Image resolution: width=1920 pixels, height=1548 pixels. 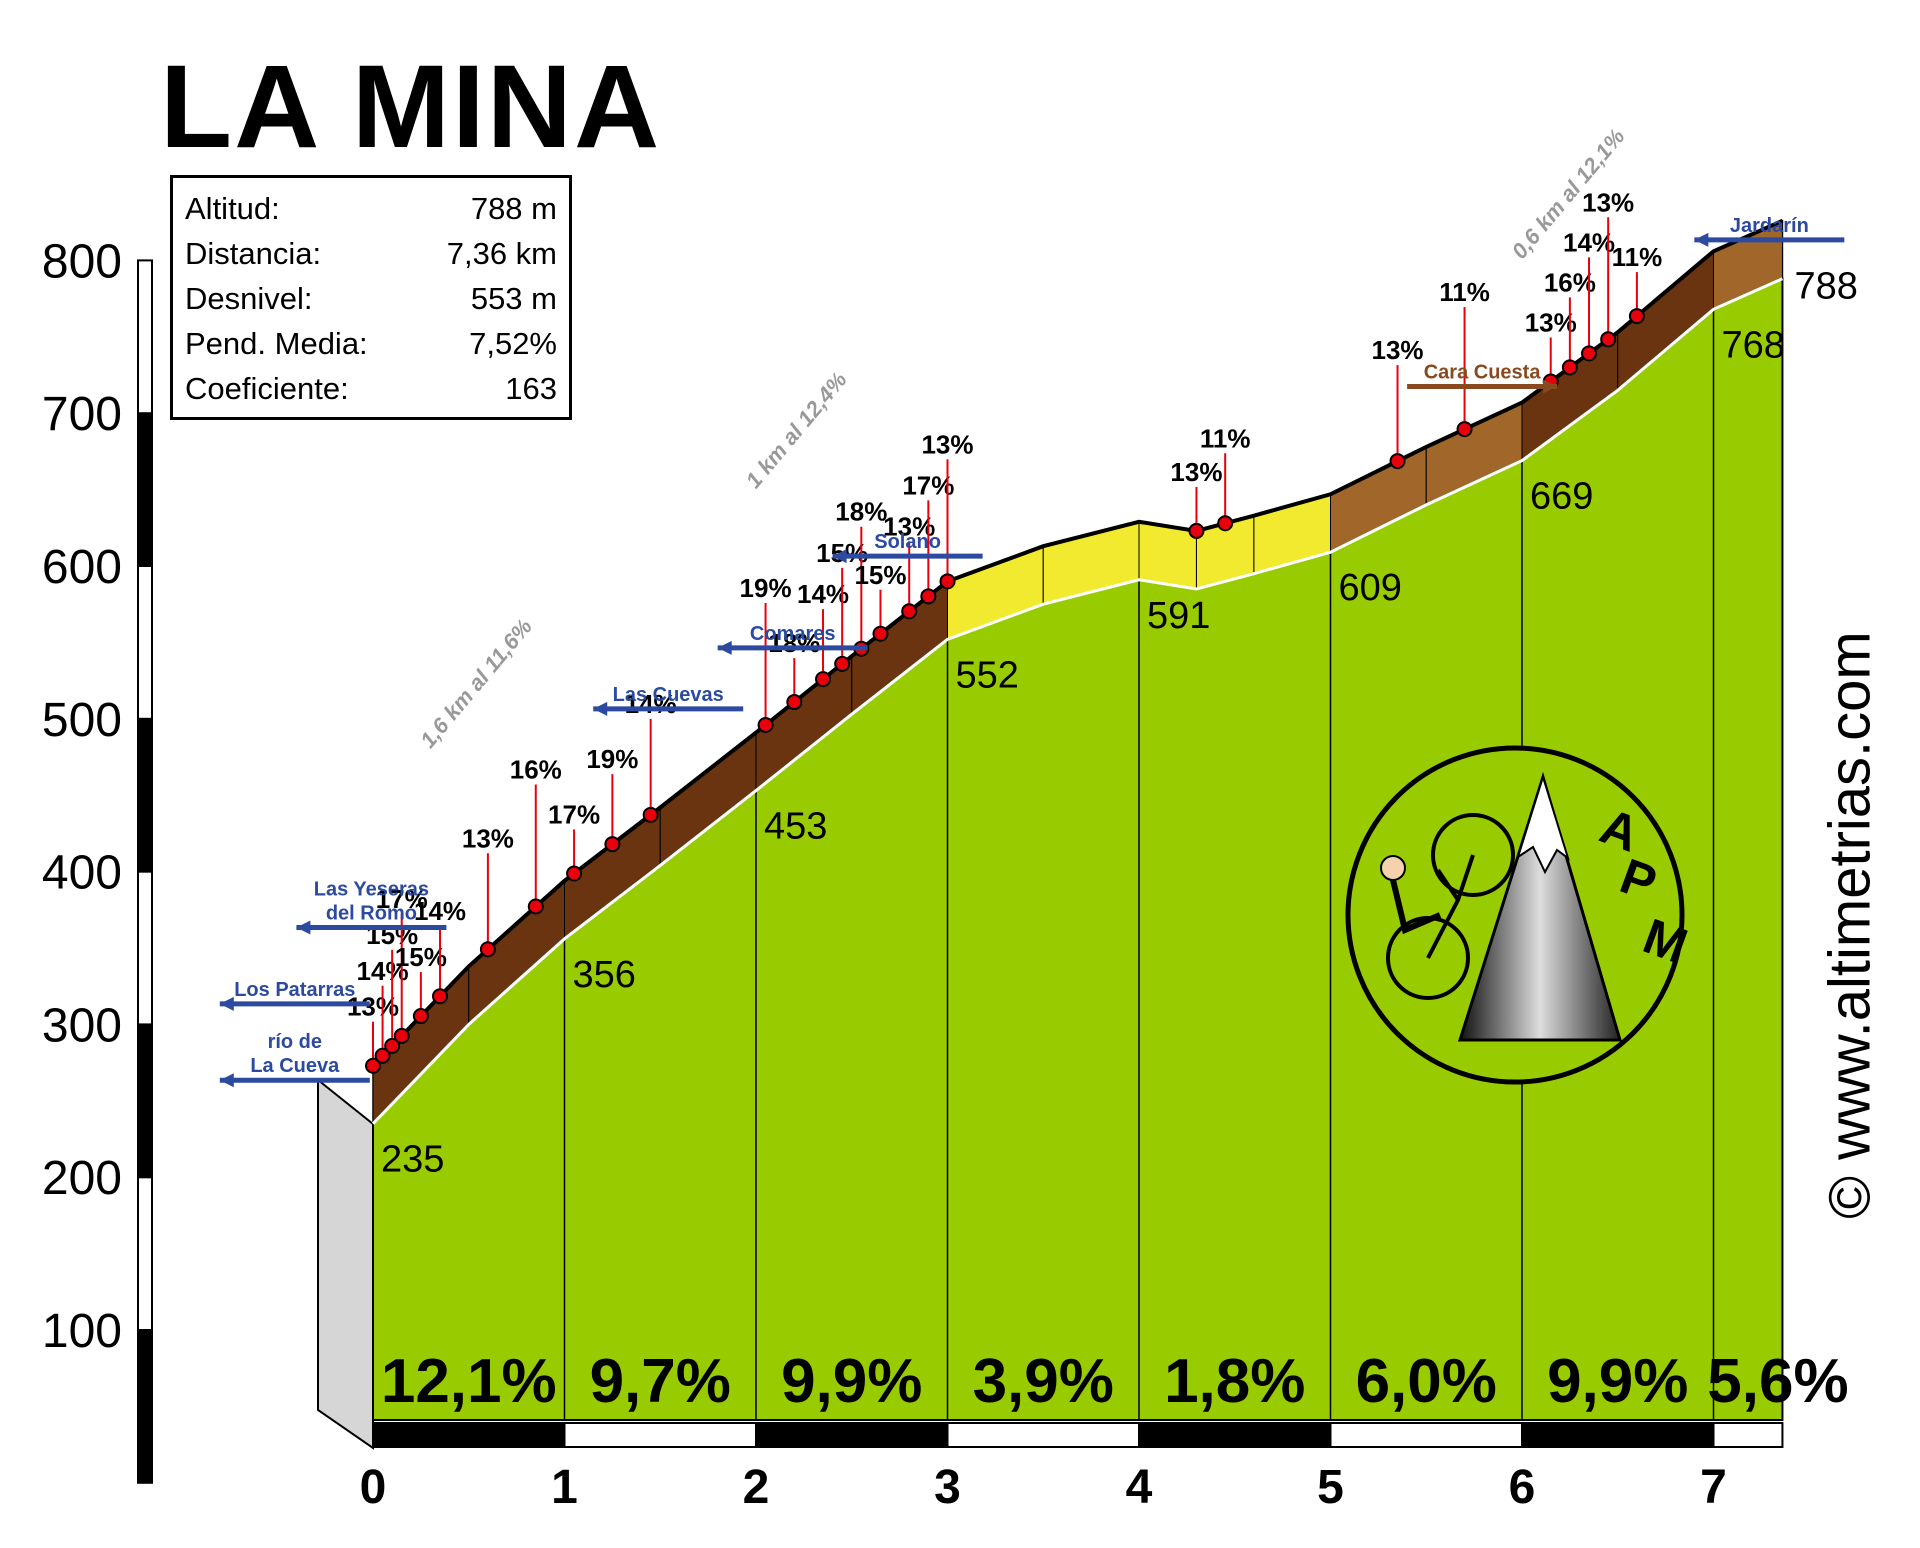 I want to click on segment-gradient-label: 1,8%, so click(x=1234, y=1381).